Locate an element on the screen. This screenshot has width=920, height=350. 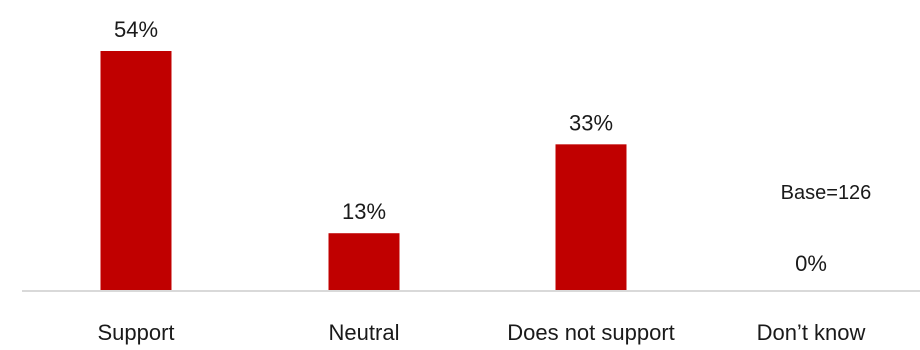
value-label-3: 0% is located at coordinates (811, 263).